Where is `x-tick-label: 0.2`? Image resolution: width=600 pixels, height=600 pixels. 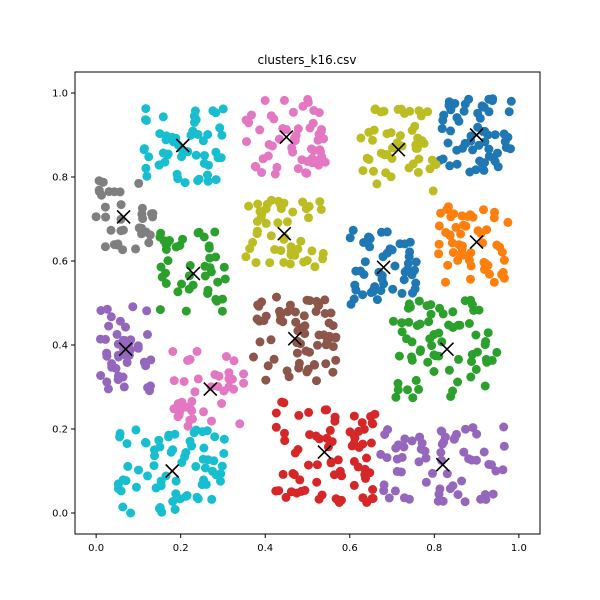
x-tick-label: 0.2 is located at coordinates (181, 548).